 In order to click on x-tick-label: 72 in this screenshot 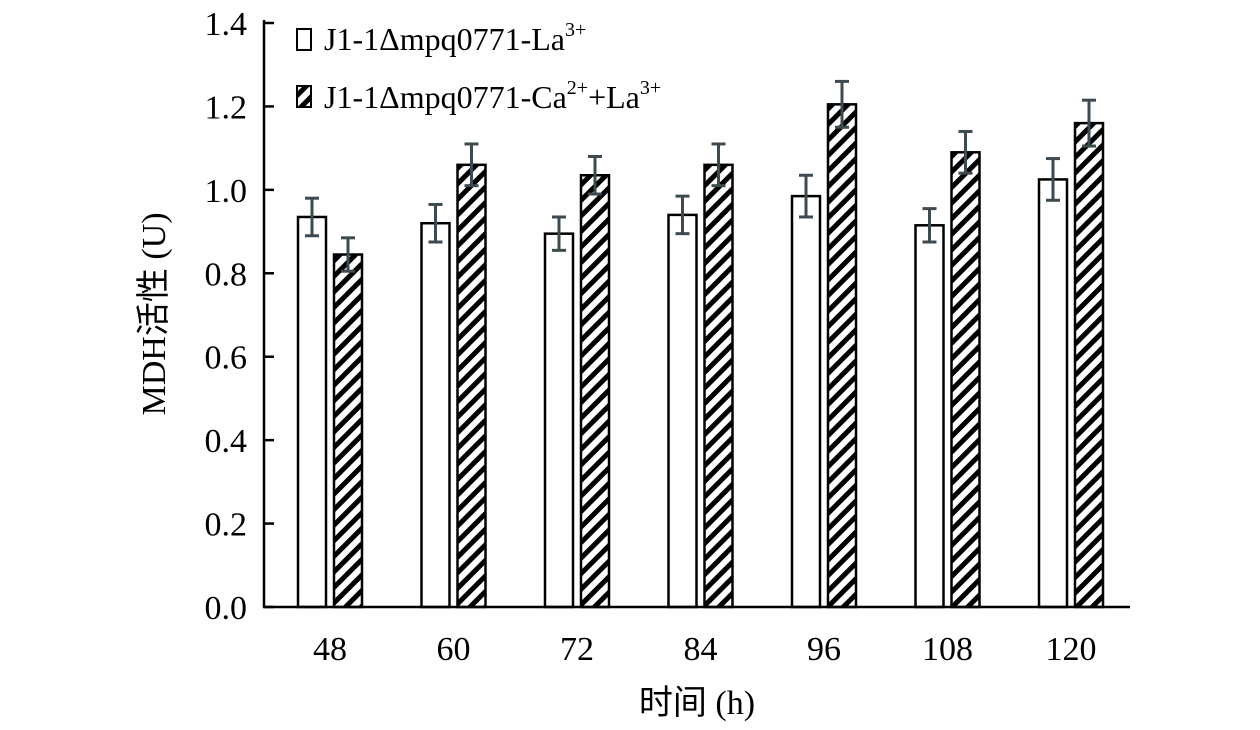, I will do `click(577, 649)`.